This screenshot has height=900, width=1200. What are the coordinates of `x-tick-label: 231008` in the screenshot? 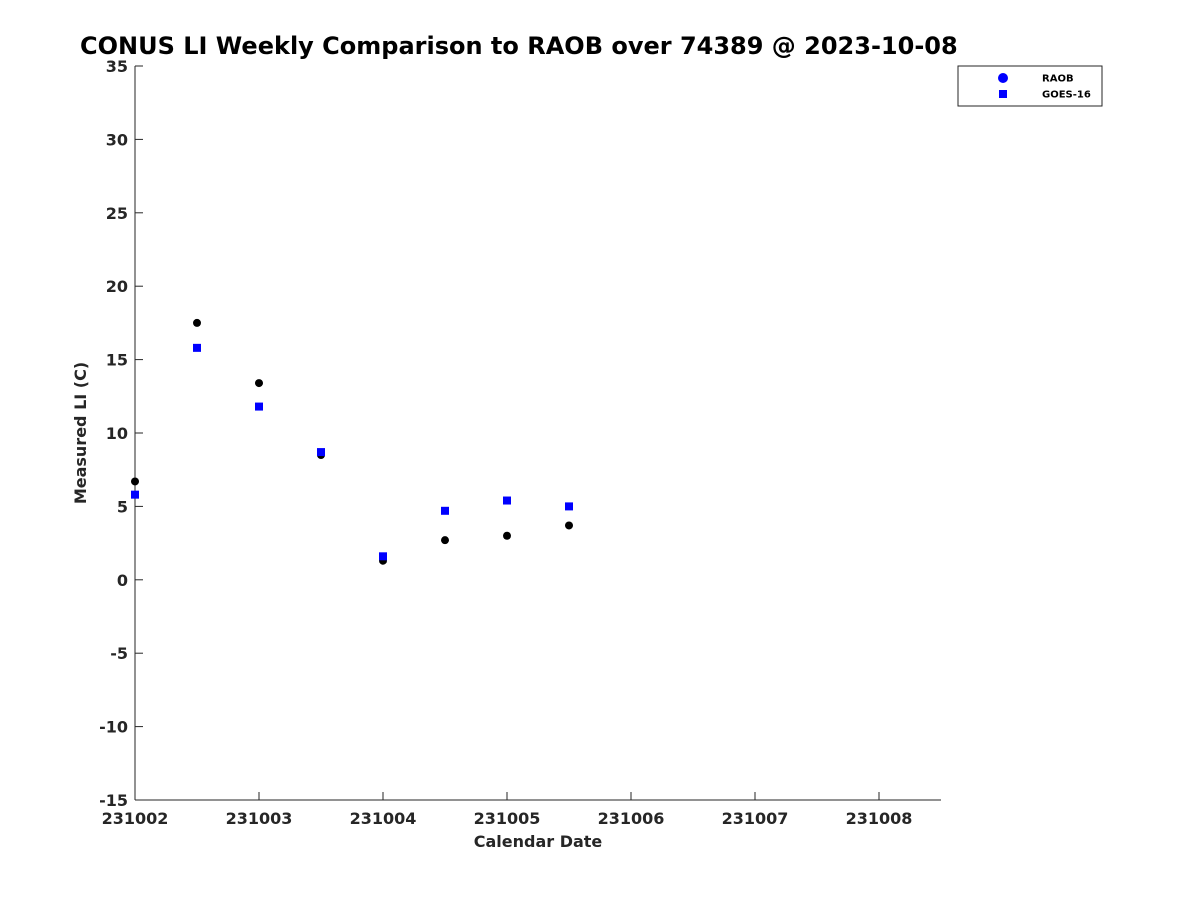 It's located at (879, 818).